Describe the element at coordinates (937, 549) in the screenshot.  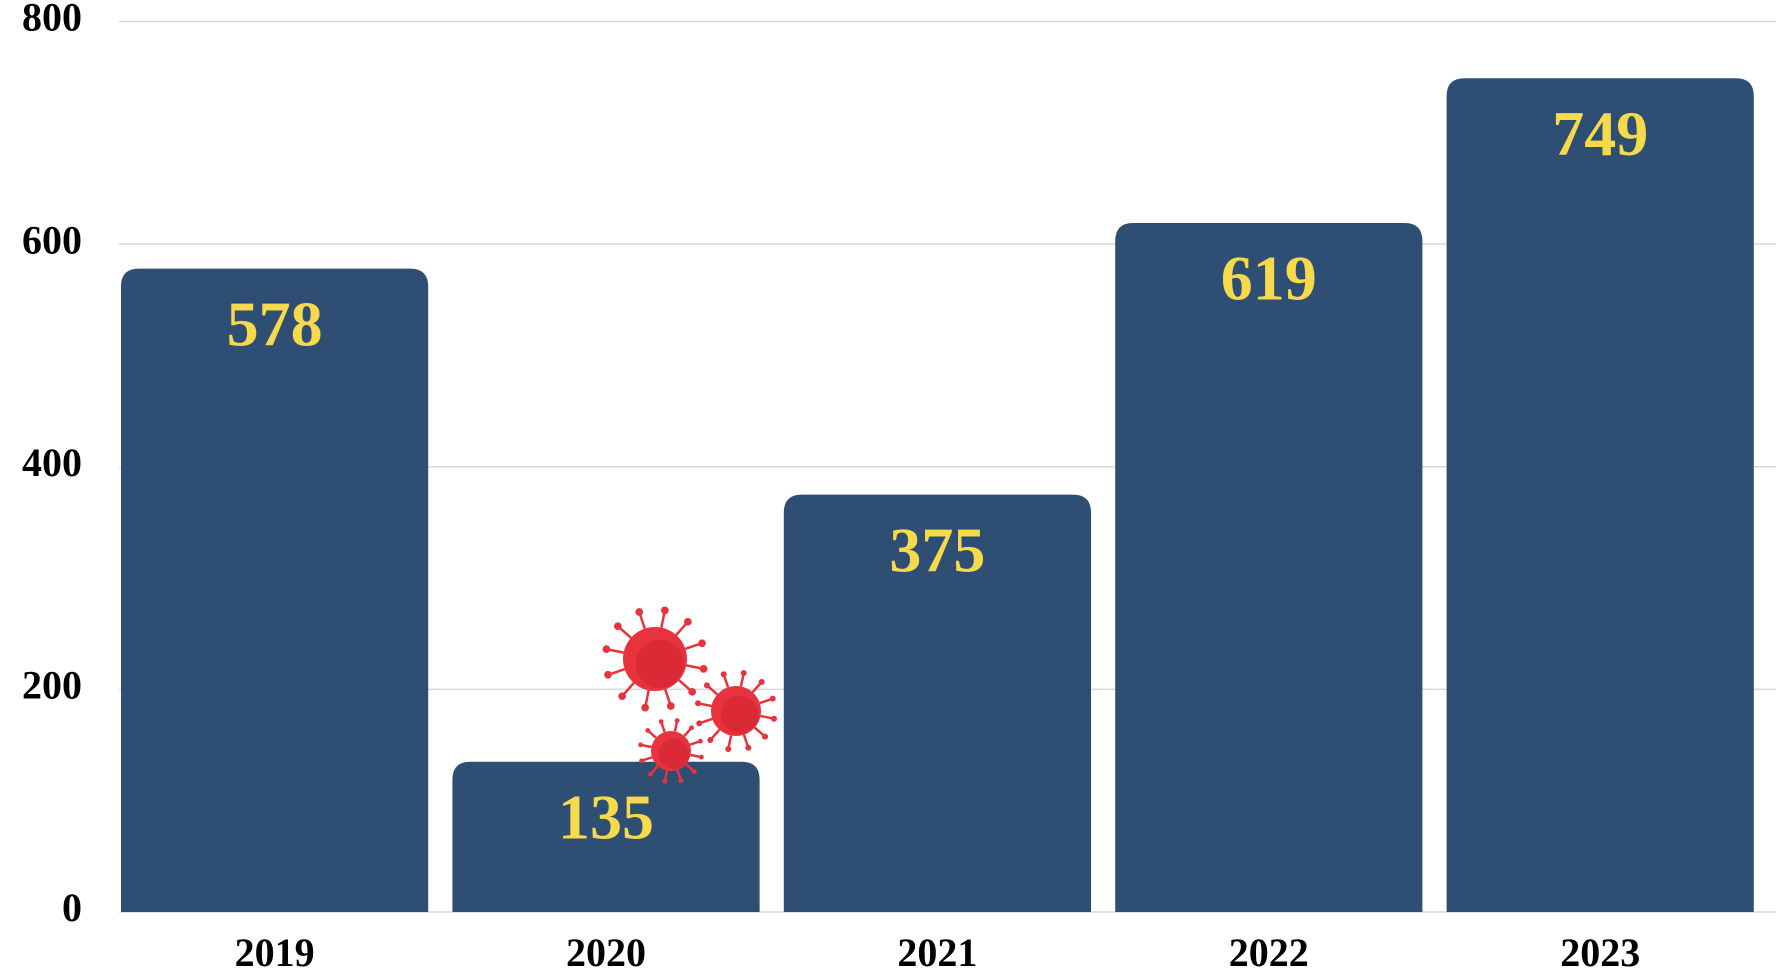
I see `value-label: 375` at that location.